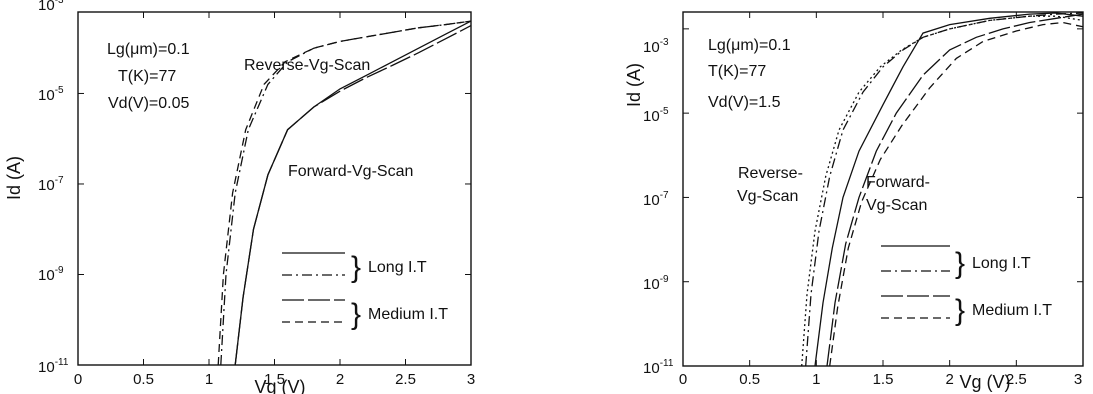 The height and width of the screenshot is (394, 1093). What do you see at coordinates (767, 196) in the screenshot?
I see `curve-label-reverse-scan: Vg-Scan` at bounding box center [767, 196].